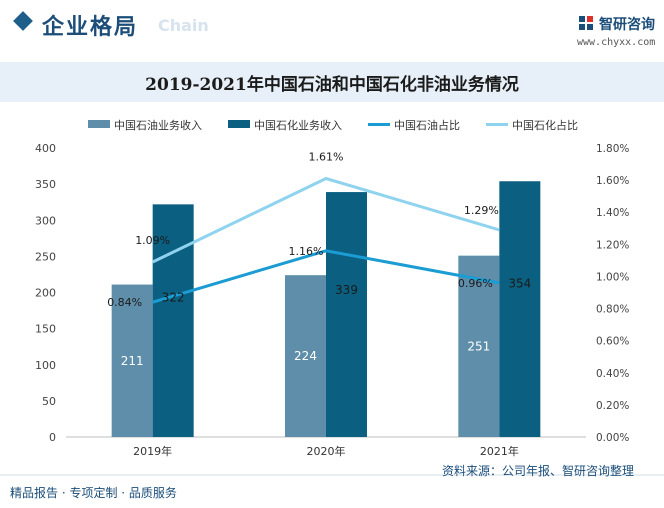 The width and height of the screenshot is (664, 508). What do you see at coordinates (93, 493) in the screenshot?
I see `footer-slogan: 精品报告 · 专项定制 · 品质服务` at bounding box center [93, 493].